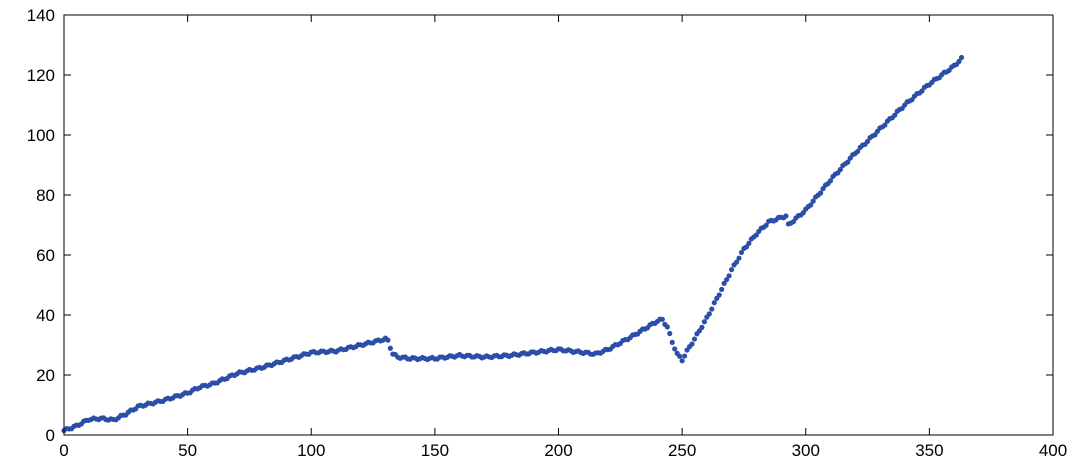  What do you see at coordinates (45, 315) in the screenshot?
I see `y-tick-label: 40` at bounding box center [45, 315].